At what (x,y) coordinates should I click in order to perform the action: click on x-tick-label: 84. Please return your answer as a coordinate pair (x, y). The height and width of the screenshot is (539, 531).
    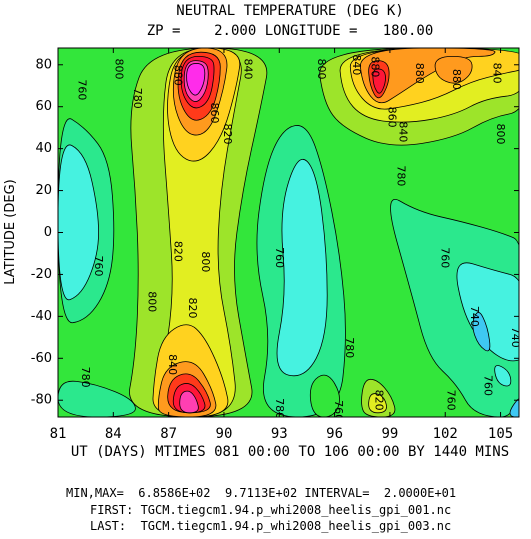
    Looking at the image, I should click on (113, 434).